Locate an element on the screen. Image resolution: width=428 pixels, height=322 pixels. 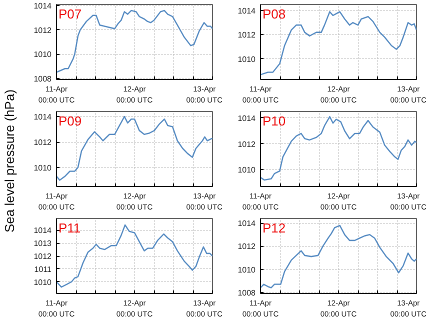
y-axis-title: Sea level pressure (hPa) is located at coordinates (9, 161).